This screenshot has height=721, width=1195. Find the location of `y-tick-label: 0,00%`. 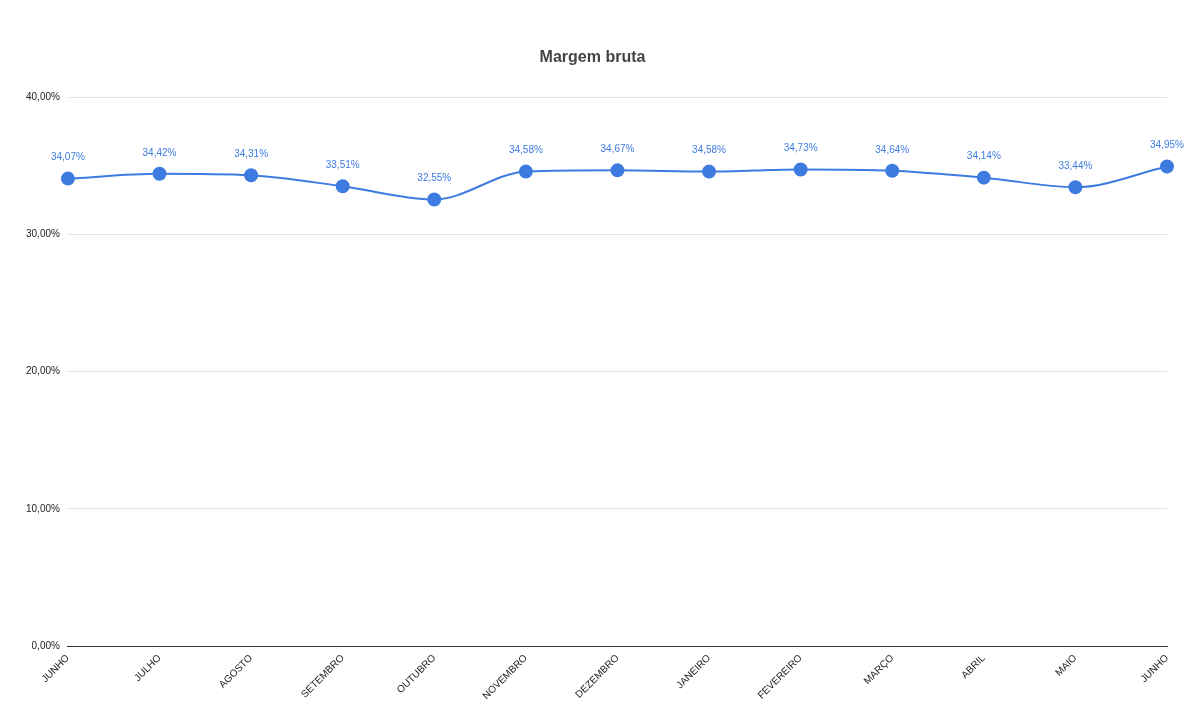

y-tick-label: 0,00% is located at coordinates (46, 646).